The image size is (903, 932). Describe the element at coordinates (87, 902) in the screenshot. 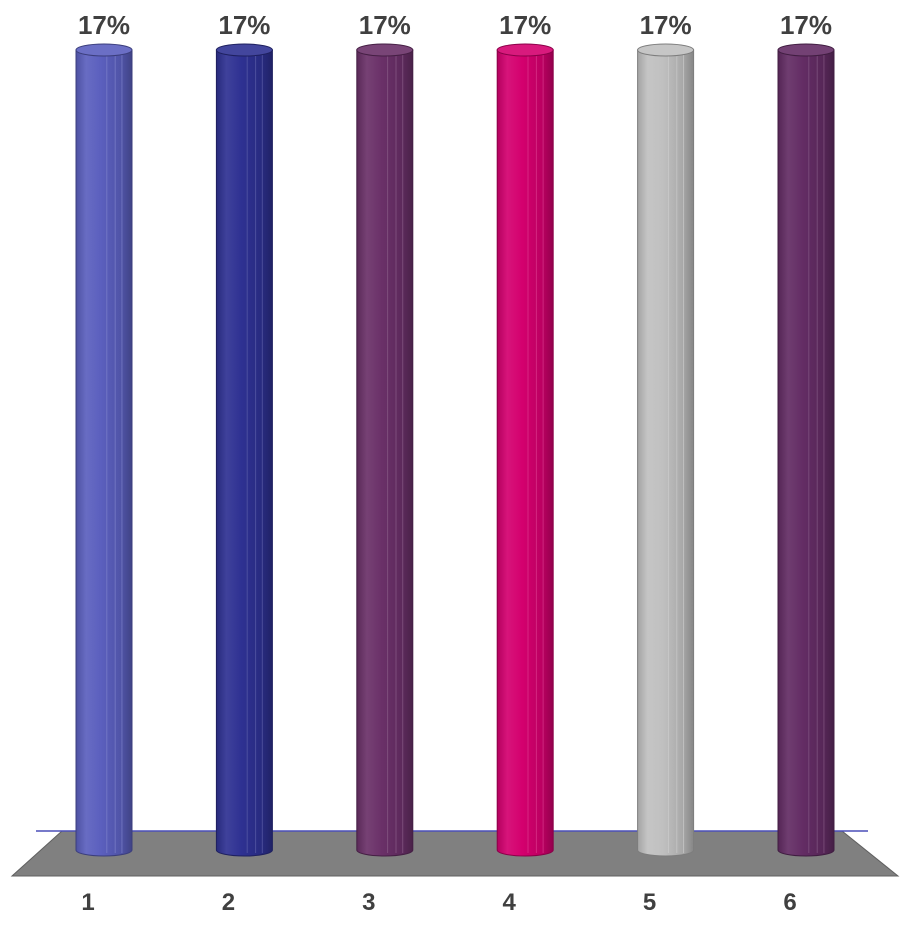

I see `x-tick-label: 1` at that location.